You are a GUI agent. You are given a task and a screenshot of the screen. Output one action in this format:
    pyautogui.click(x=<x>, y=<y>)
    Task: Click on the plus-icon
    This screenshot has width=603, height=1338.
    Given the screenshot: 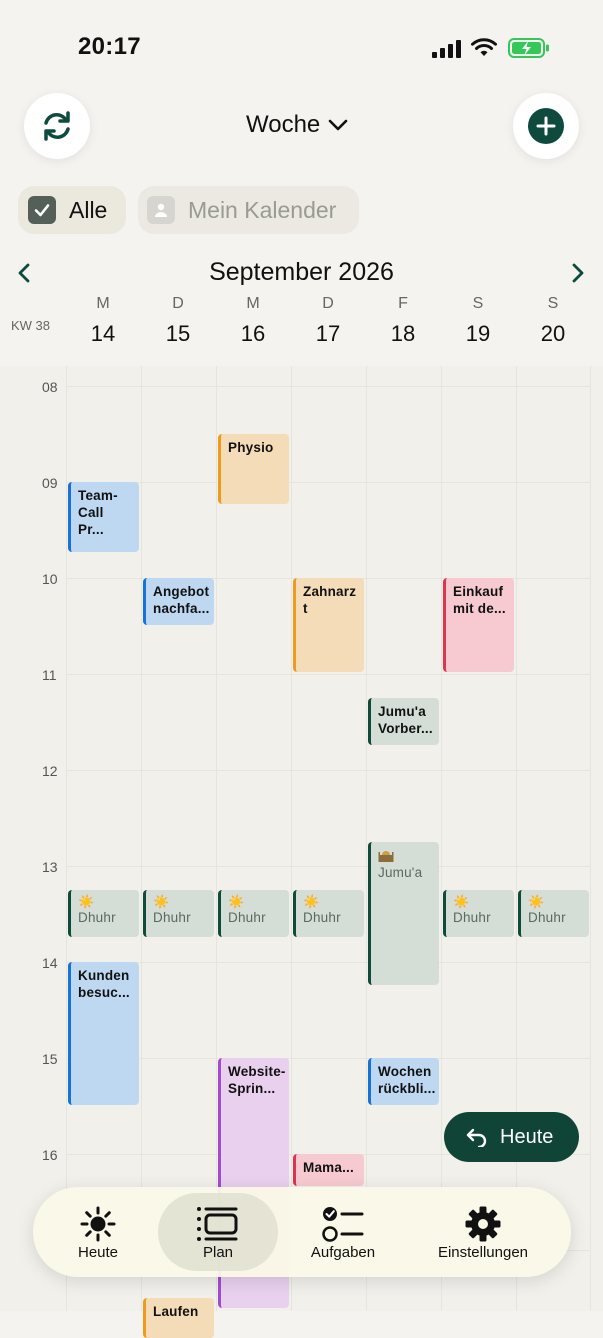 What is the action you would take?
    pyautogui.click(x=546, y=126)
    